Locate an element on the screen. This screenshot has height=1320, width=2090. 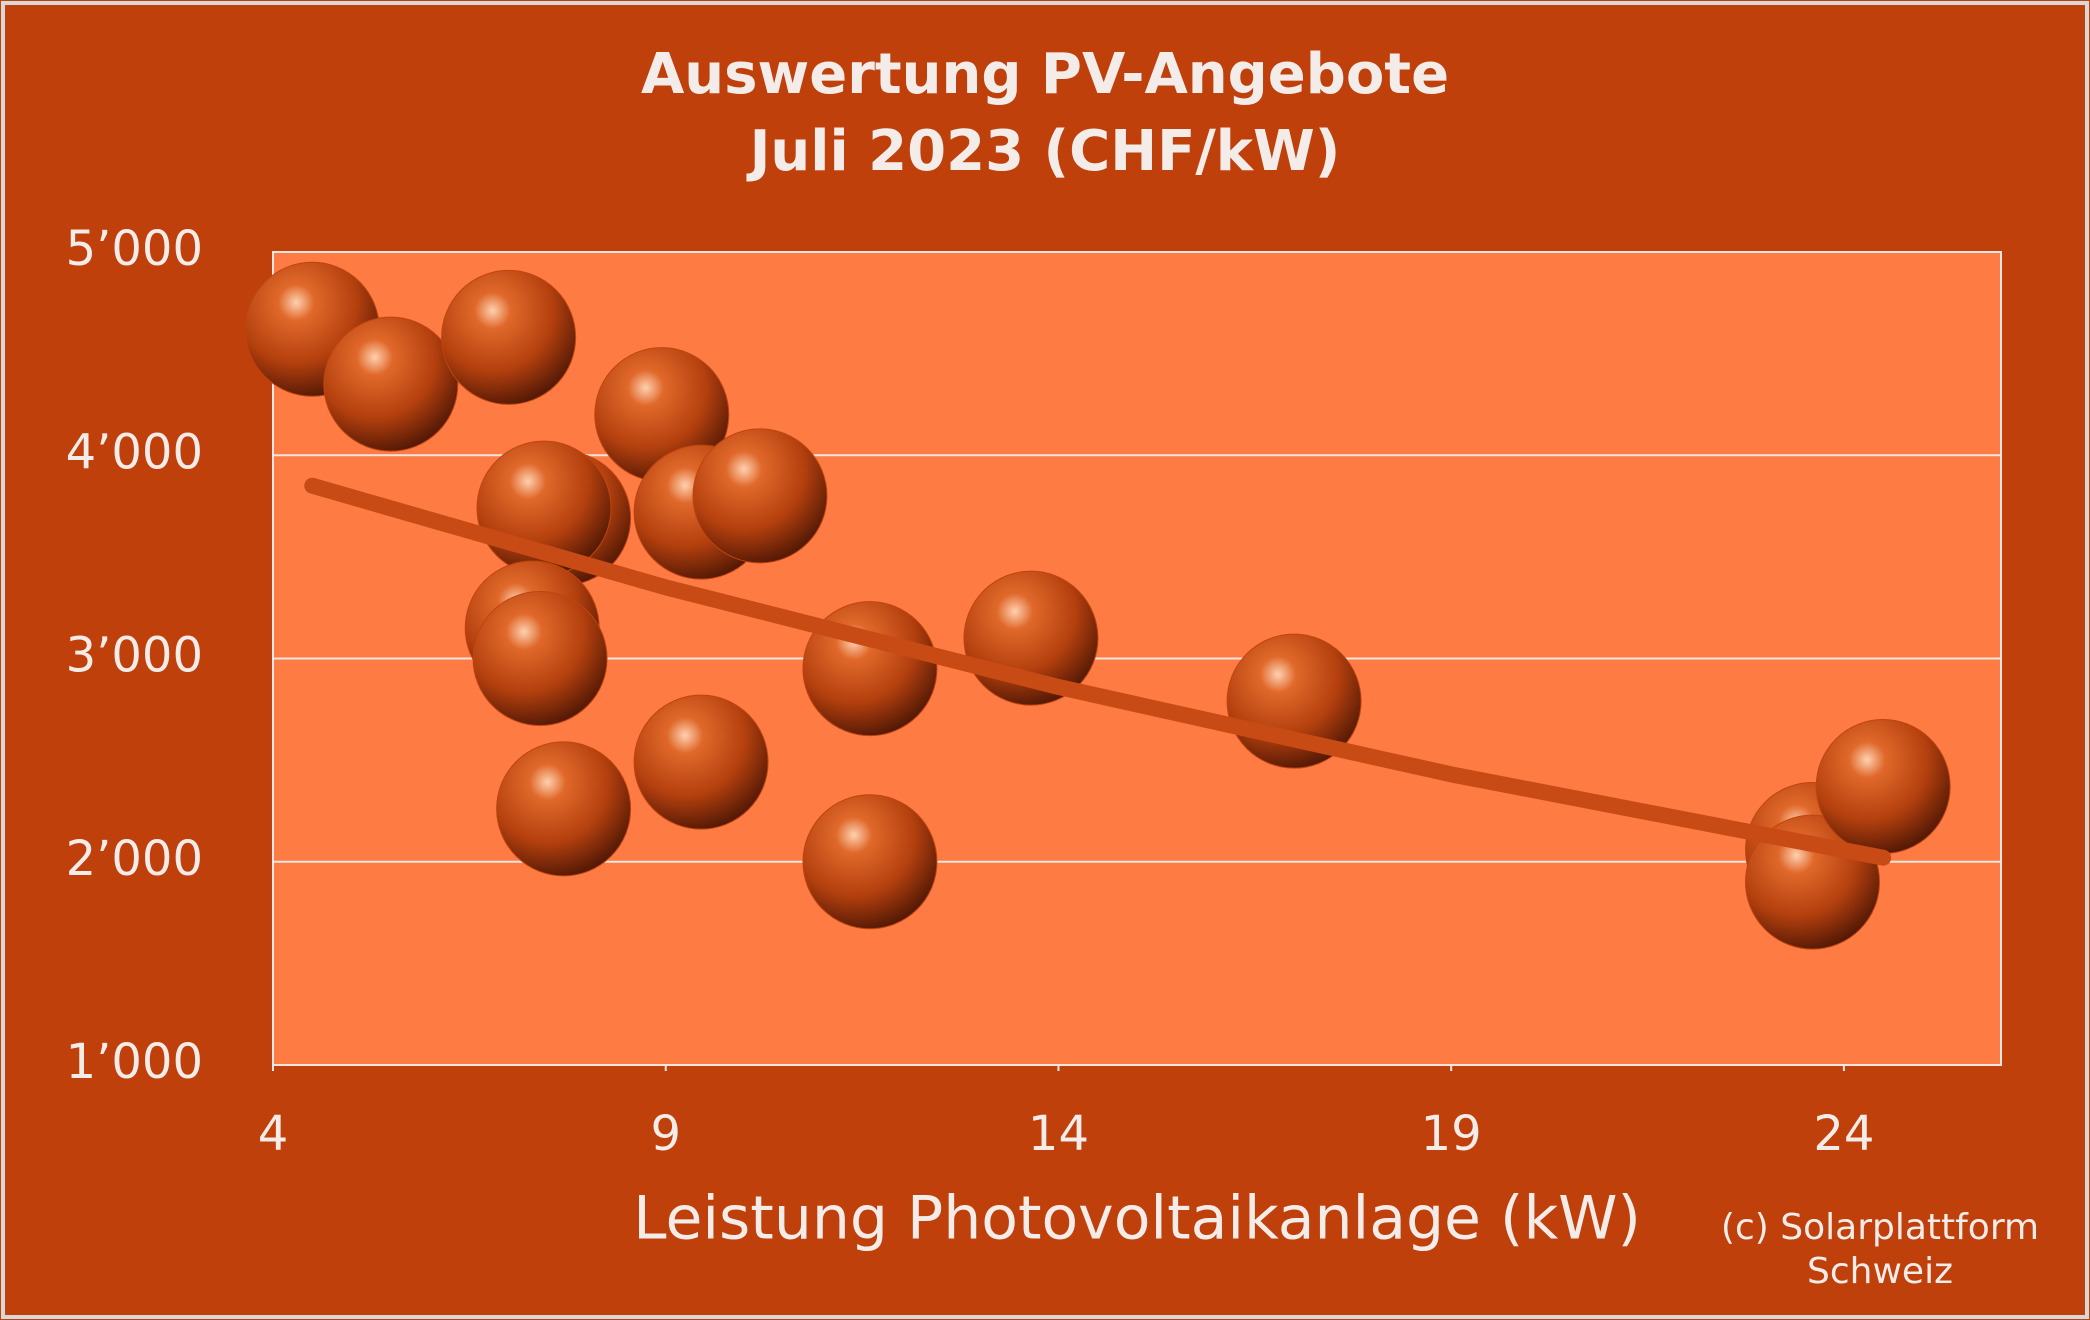
credit: Schweiz is located at coordinates (1880, 1271).